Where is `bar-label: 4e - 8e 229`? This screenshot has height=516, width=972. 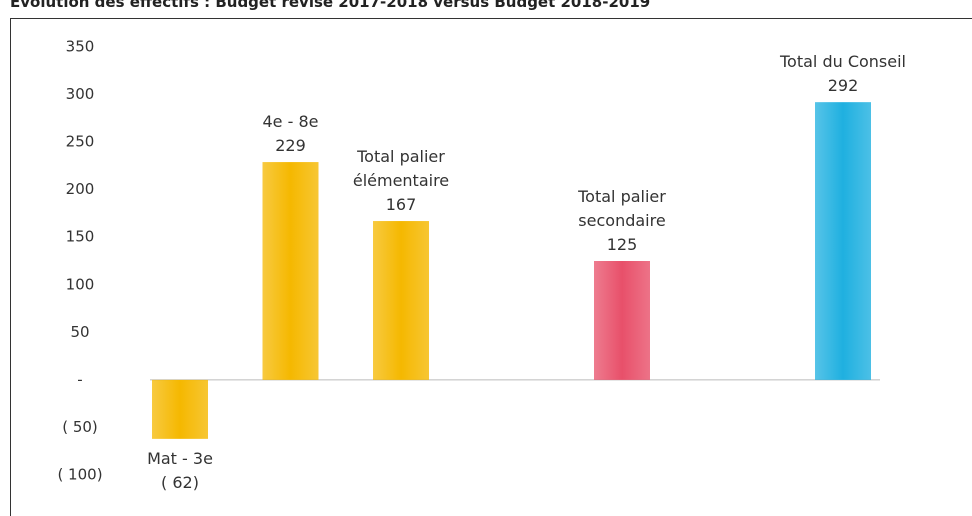 bar-label: 4e - 8e 229 is located at coordinates (291, 134).